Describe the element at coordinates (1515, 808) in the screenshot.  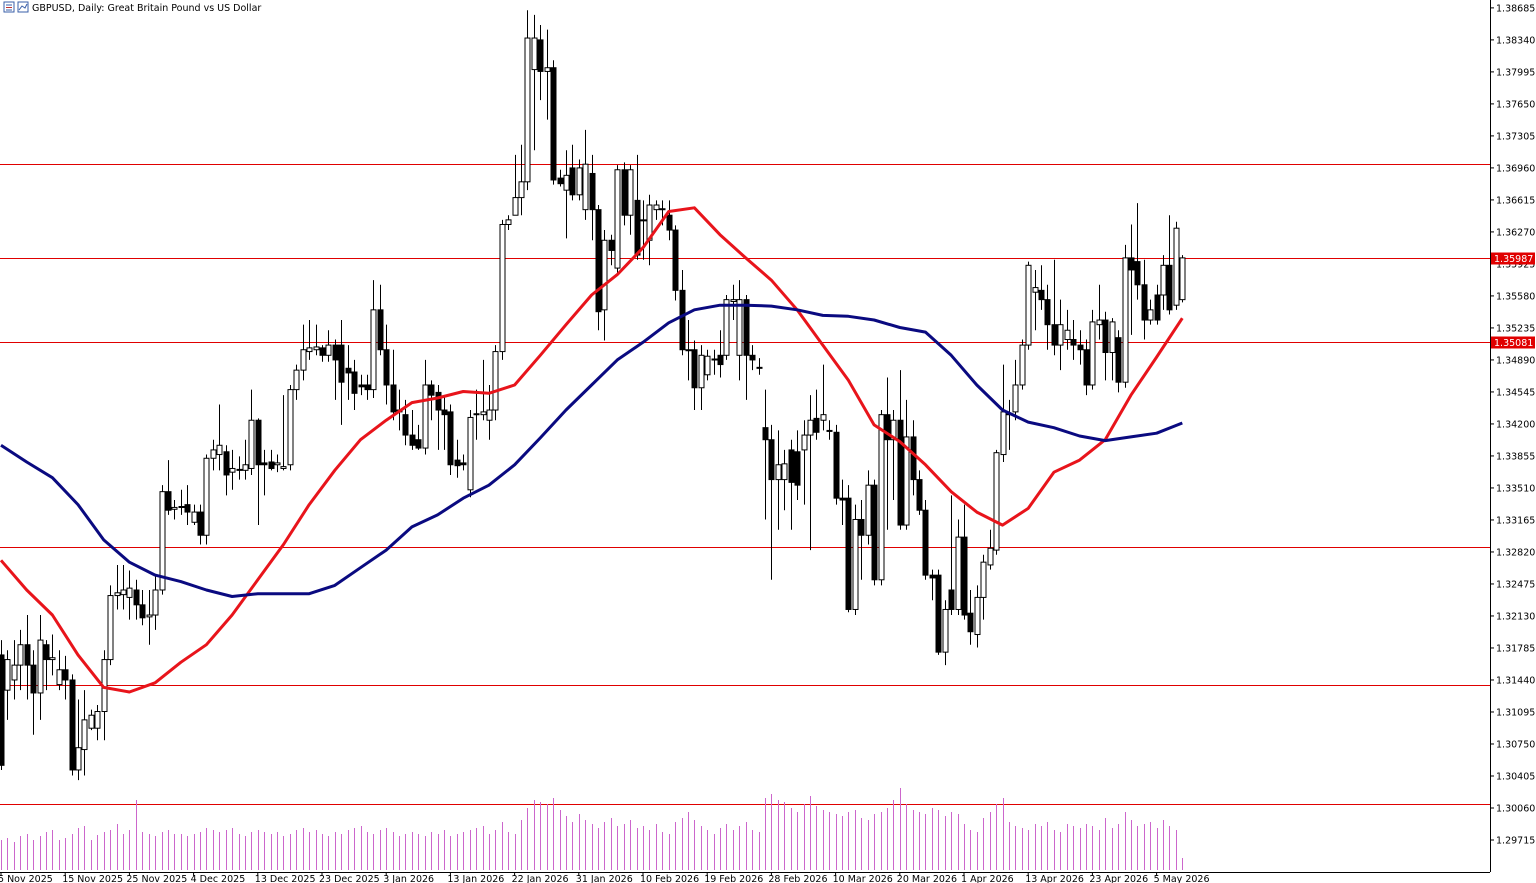
I see `y-tick-label: 1.30060` at that location.